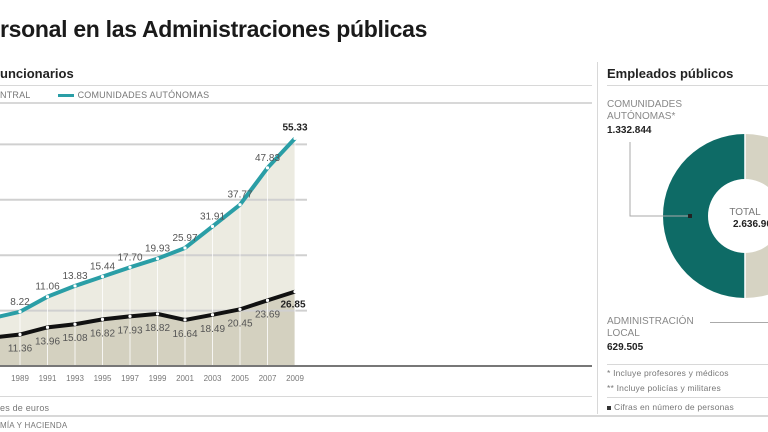  What do you see at coordinates (239, 323) in the screenshot?
I see `data-label-central: 20.45` at bounding box center [239, 323].